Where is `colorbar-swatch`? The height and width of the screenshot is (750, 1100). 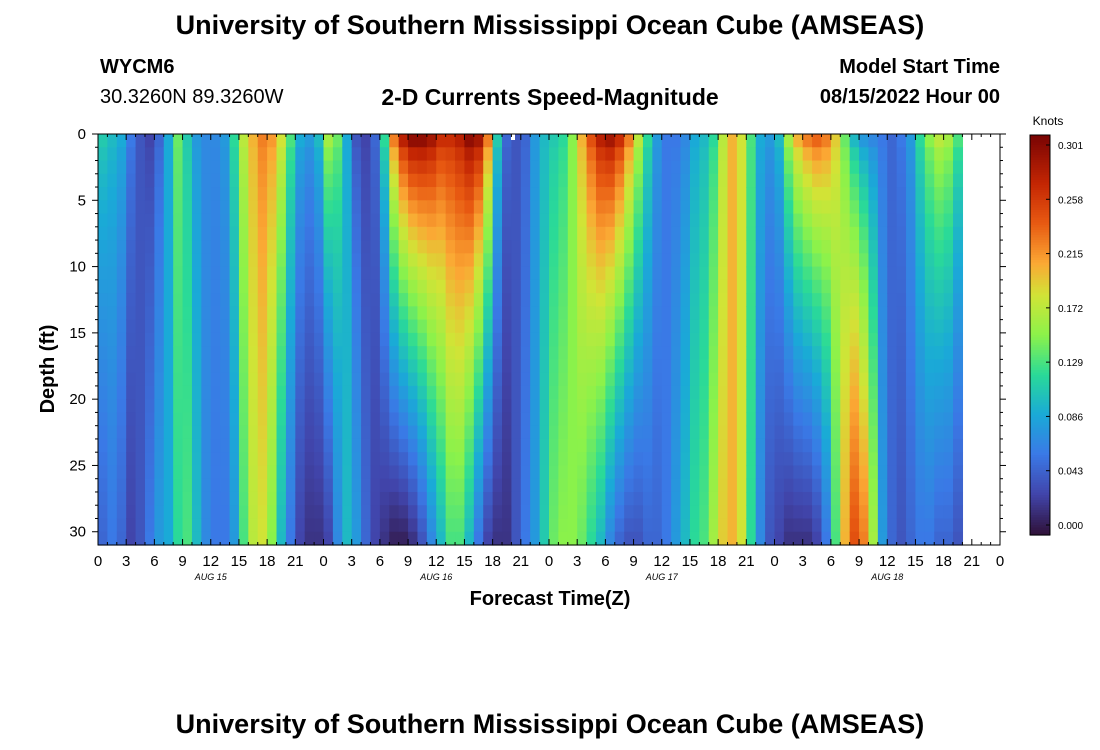
colorbar-swatch is located at coordinates (1040, 492).